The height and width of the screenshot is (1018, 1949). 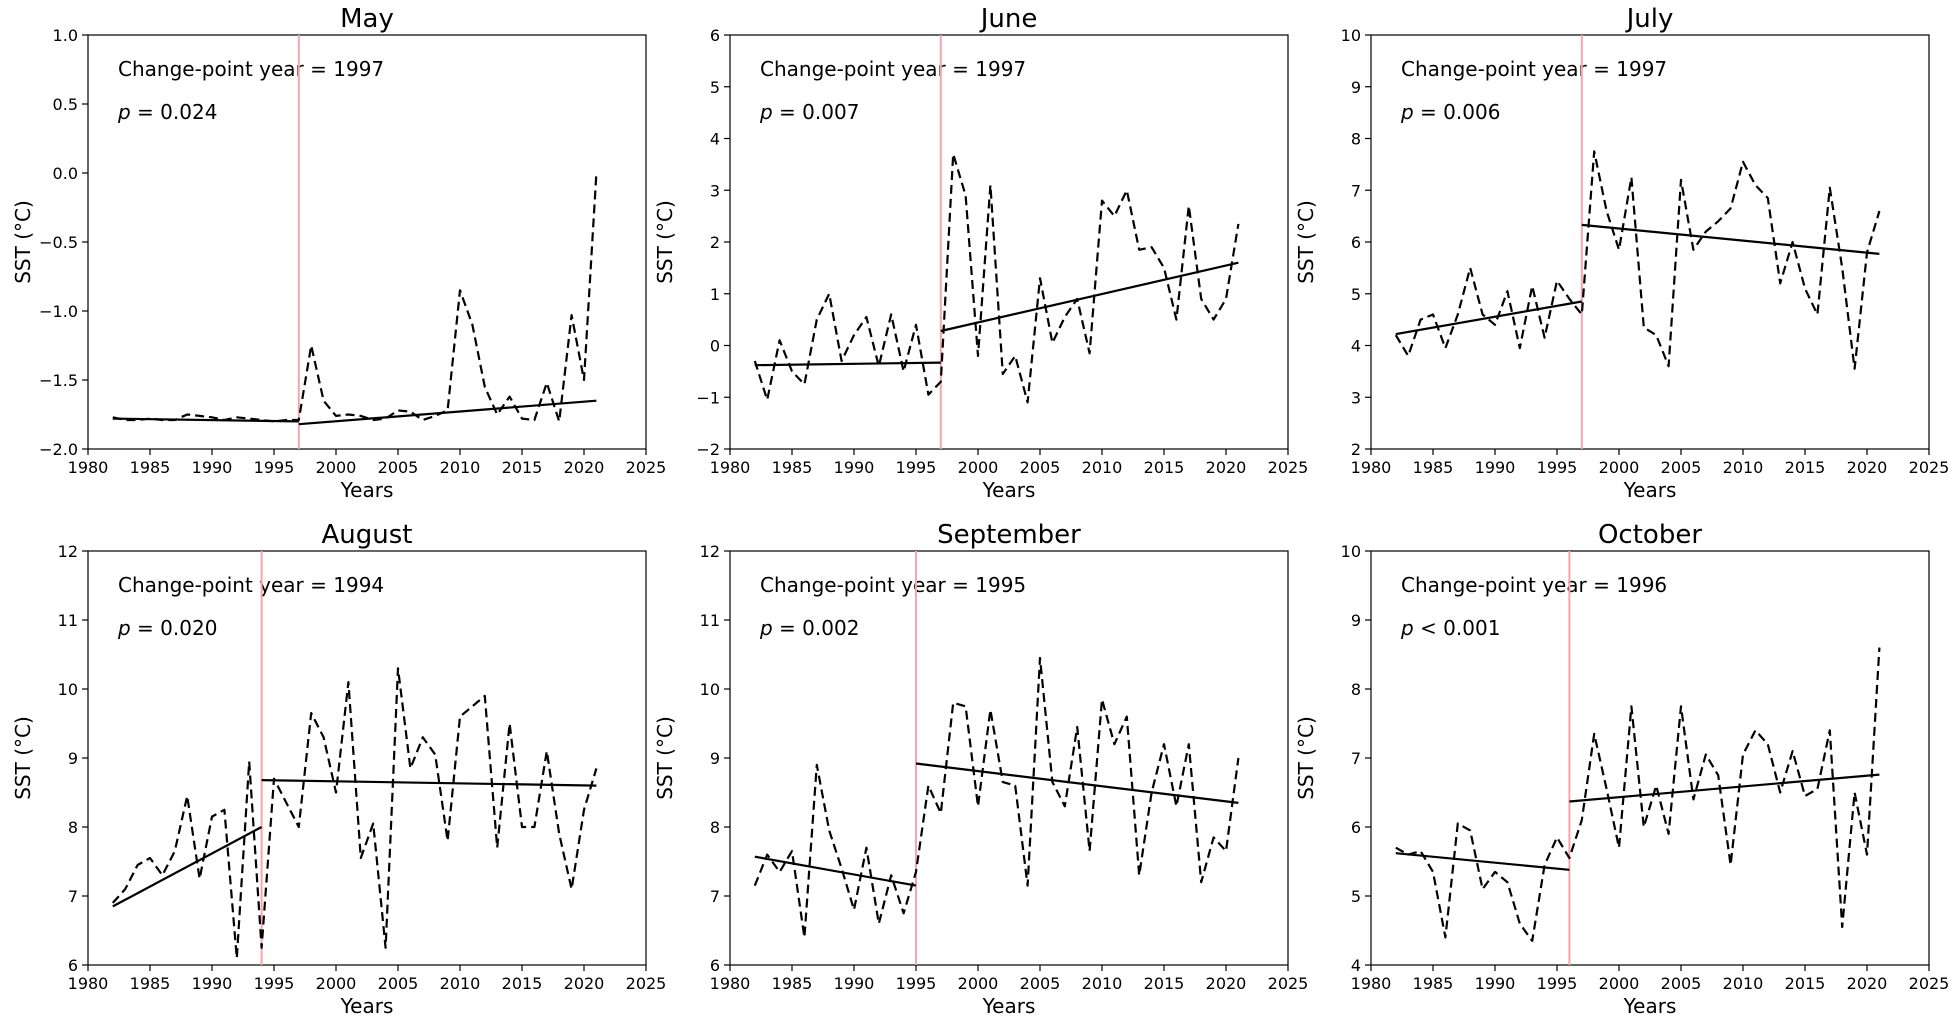 What do you see at coordinates (251, 585) in the screenshot?
I see `change-point-annotation: Change-point year = 1994` at bounding box center [251, 585].